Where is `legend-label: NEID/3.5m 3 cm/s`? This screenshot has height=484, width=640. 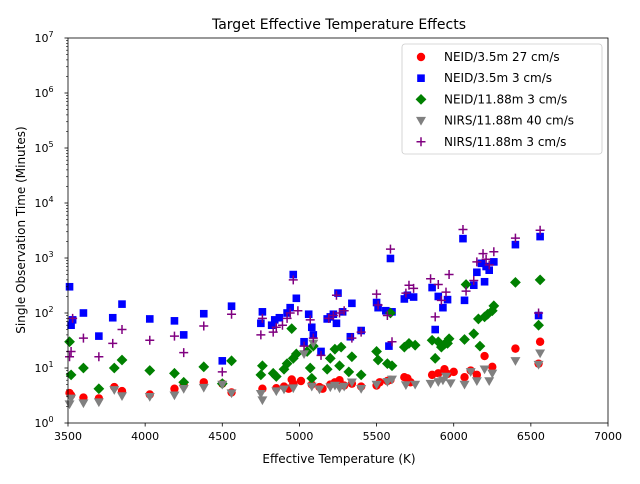
legend-label: NEID/3.5m 3 cm/s is located at coordinates (498, 78).